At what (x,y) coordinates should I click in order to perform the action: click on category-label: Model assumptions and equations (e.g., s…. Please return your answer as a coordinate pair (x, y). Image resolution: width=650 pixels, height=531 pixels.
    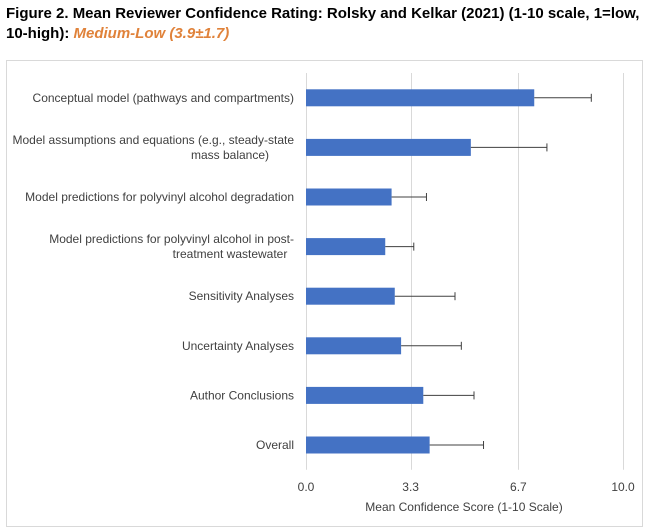
    Looking at the image, I should click on (154, 147).